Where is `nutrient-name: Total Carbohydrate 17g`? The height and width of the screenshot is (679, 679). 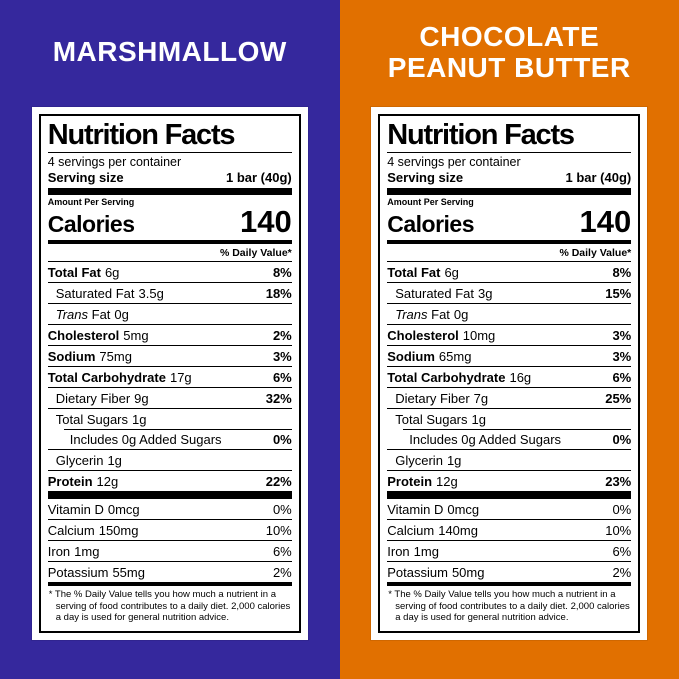
nutrient-name: Total Carbohydrate 17g is located at coordinates (119, 377).